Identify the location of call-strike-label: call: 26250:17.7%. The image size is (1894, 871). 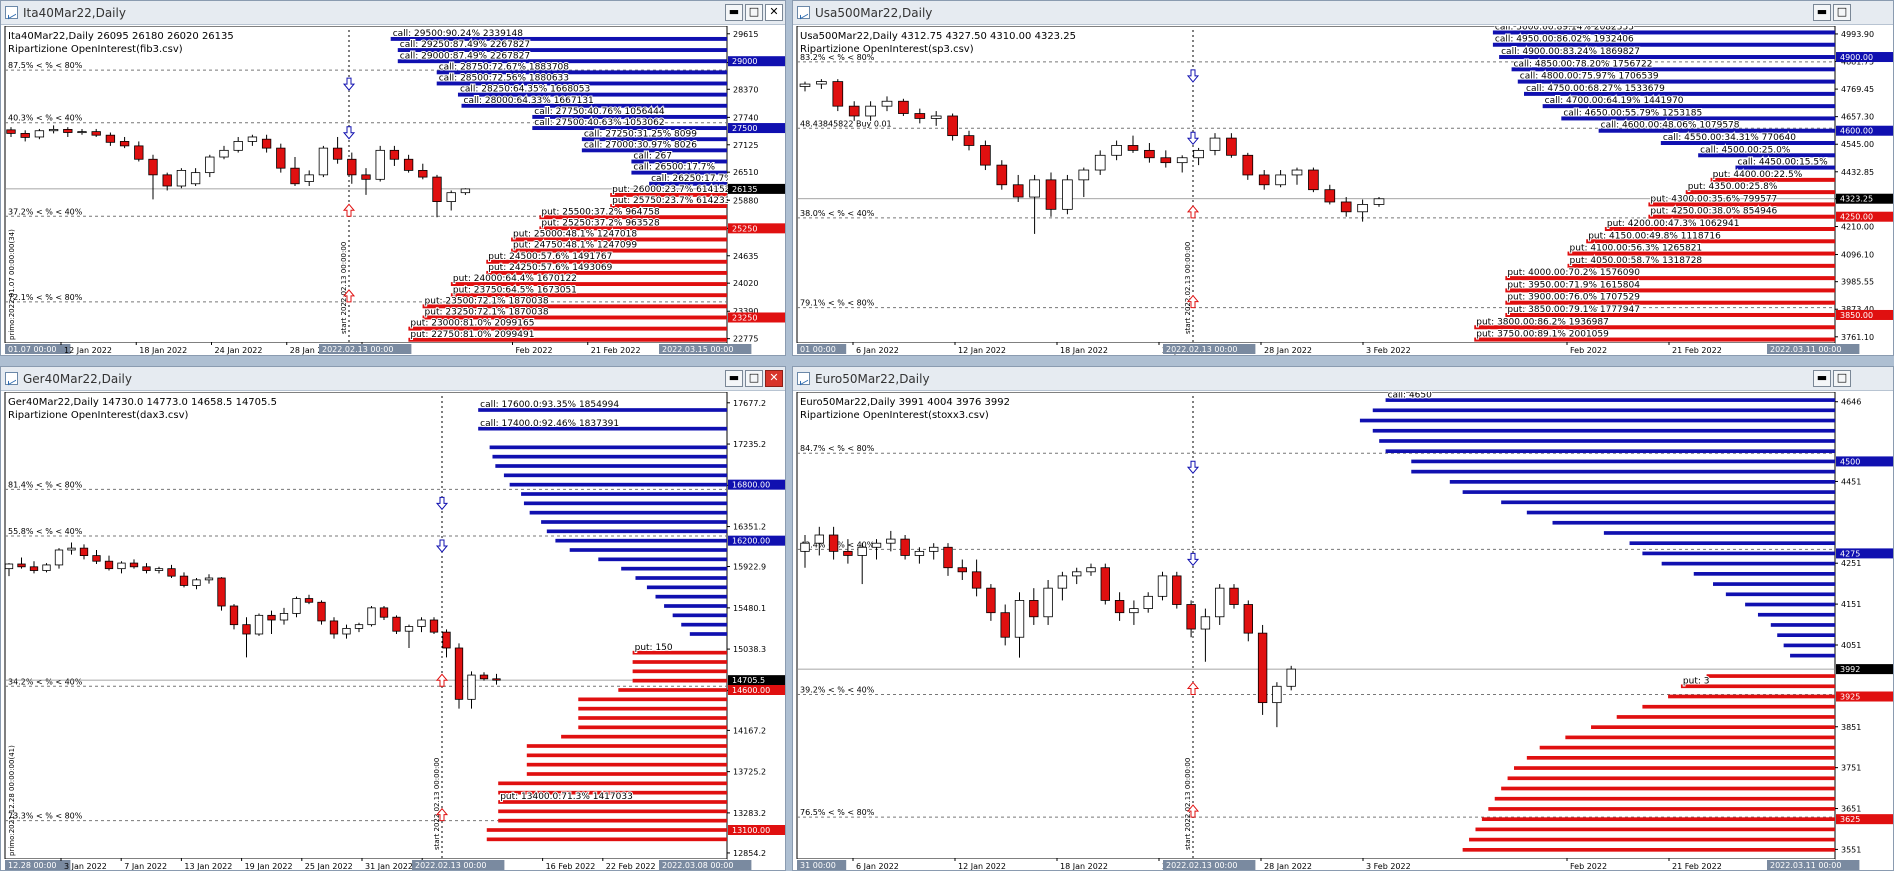
(692, 179).